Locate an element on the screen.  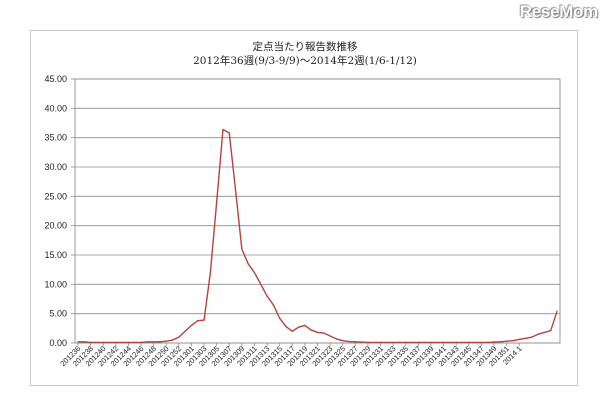
y-tick-label: 35.00 is located at coordinates (55, 138).